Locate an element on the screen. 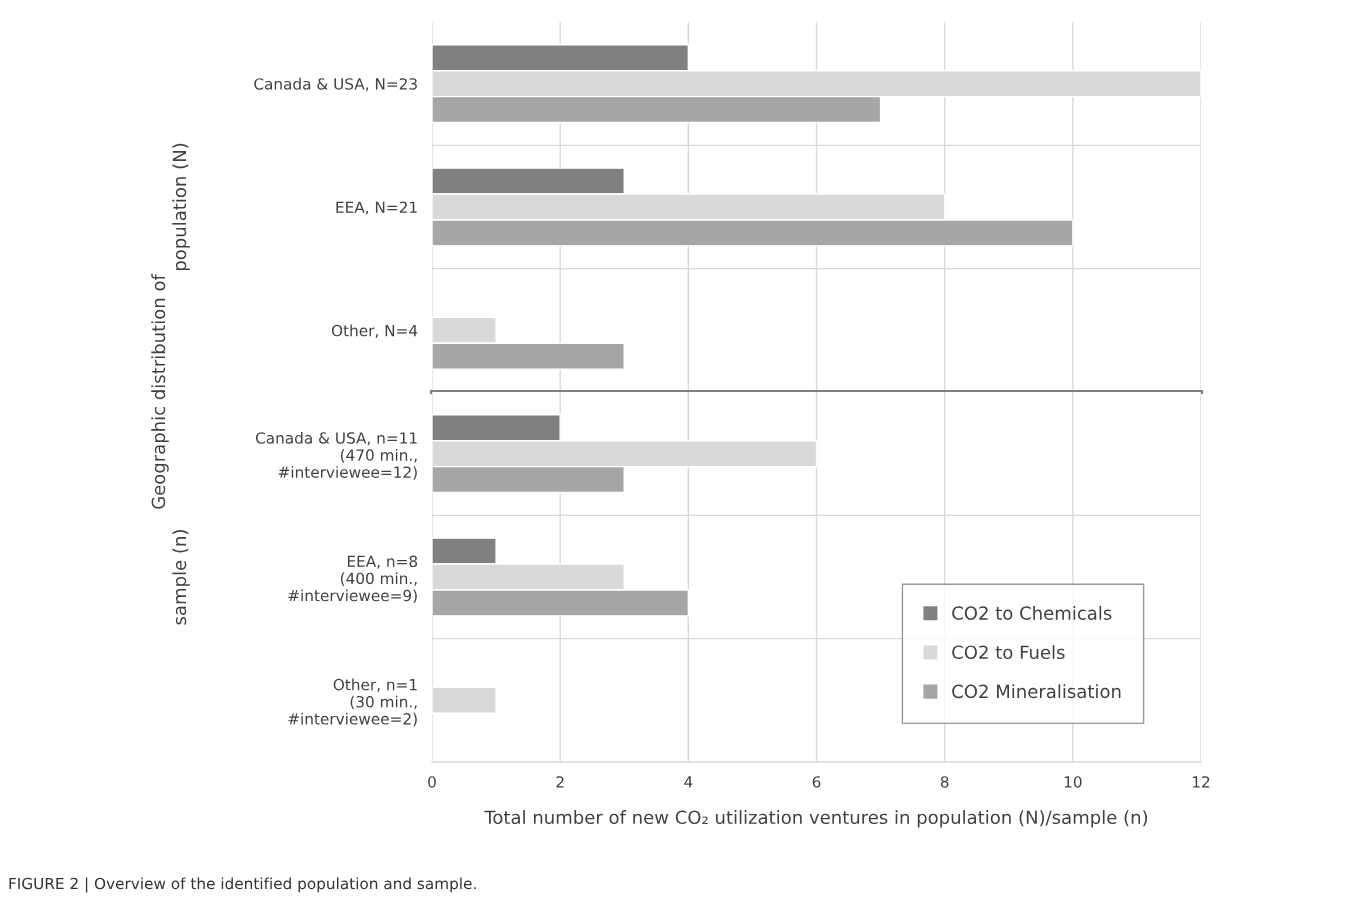 This screenshot has width=1357, height=897. x-tick-label: 2 is located at coordinates (560, 782).